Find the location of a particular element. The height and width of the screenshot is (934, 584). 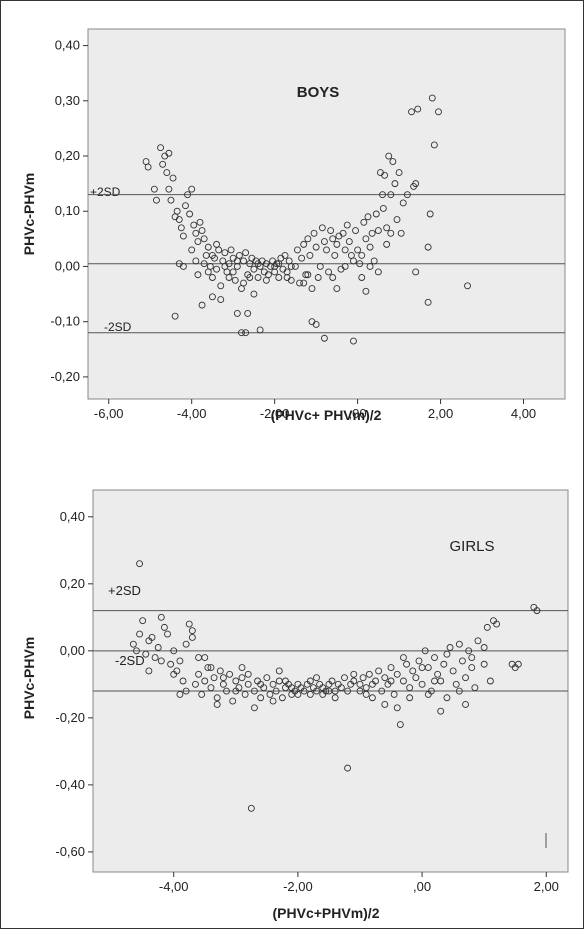

y-tick-label-girls-2: 0,00 is located at coordinates (72, 650).